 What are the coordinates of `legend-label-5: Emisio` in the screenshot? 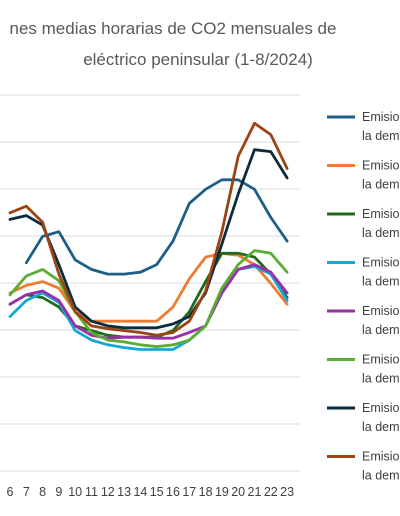 It's located at (381, 311).